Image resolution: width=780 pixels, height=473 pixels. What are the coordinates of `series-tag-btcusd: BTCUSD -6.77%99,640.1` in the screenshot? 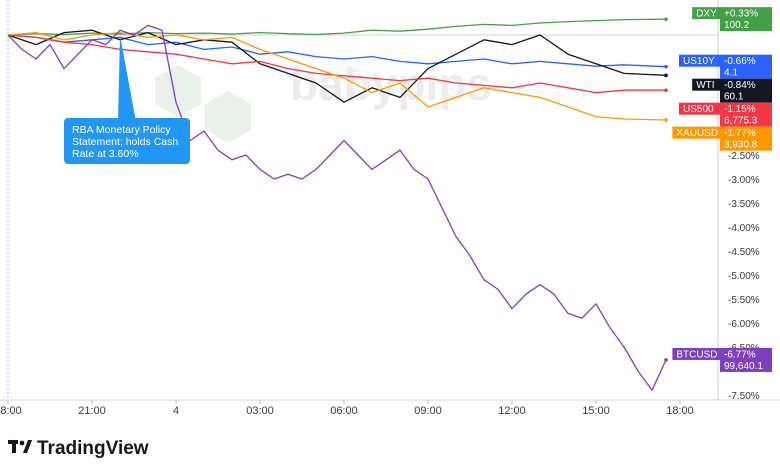 It's located at (722, 359).